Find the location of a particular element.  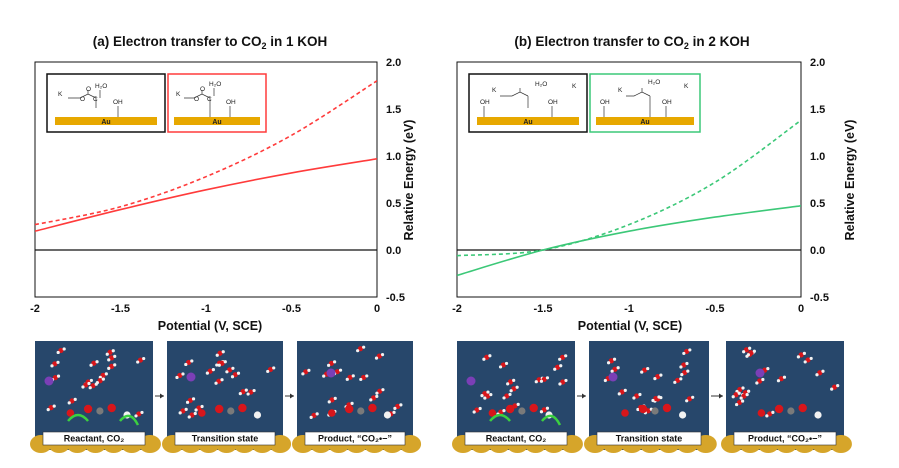

chart-a-xtick: 0 is located at coordinates (377, 309).